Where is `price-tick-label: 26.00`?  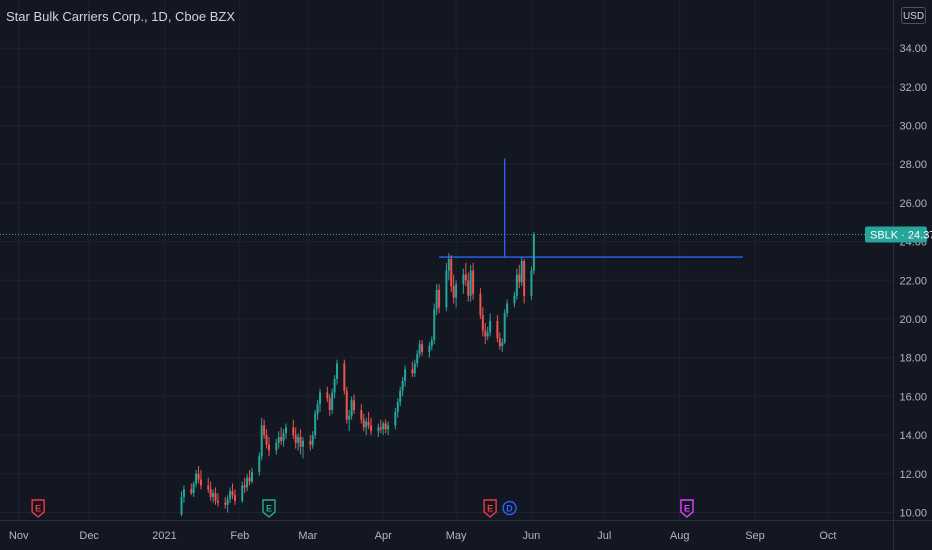 price-tick-label: 26.00 is located at coordinates (913, 204).